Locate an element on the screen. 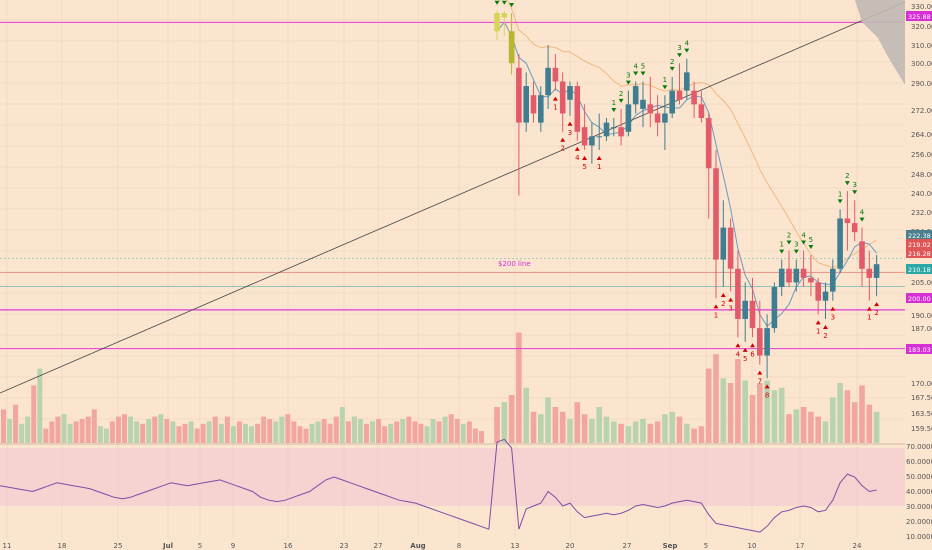 This screenshot has height=550, width=932. sell-count: 5 is located at coordinates (811, 240).